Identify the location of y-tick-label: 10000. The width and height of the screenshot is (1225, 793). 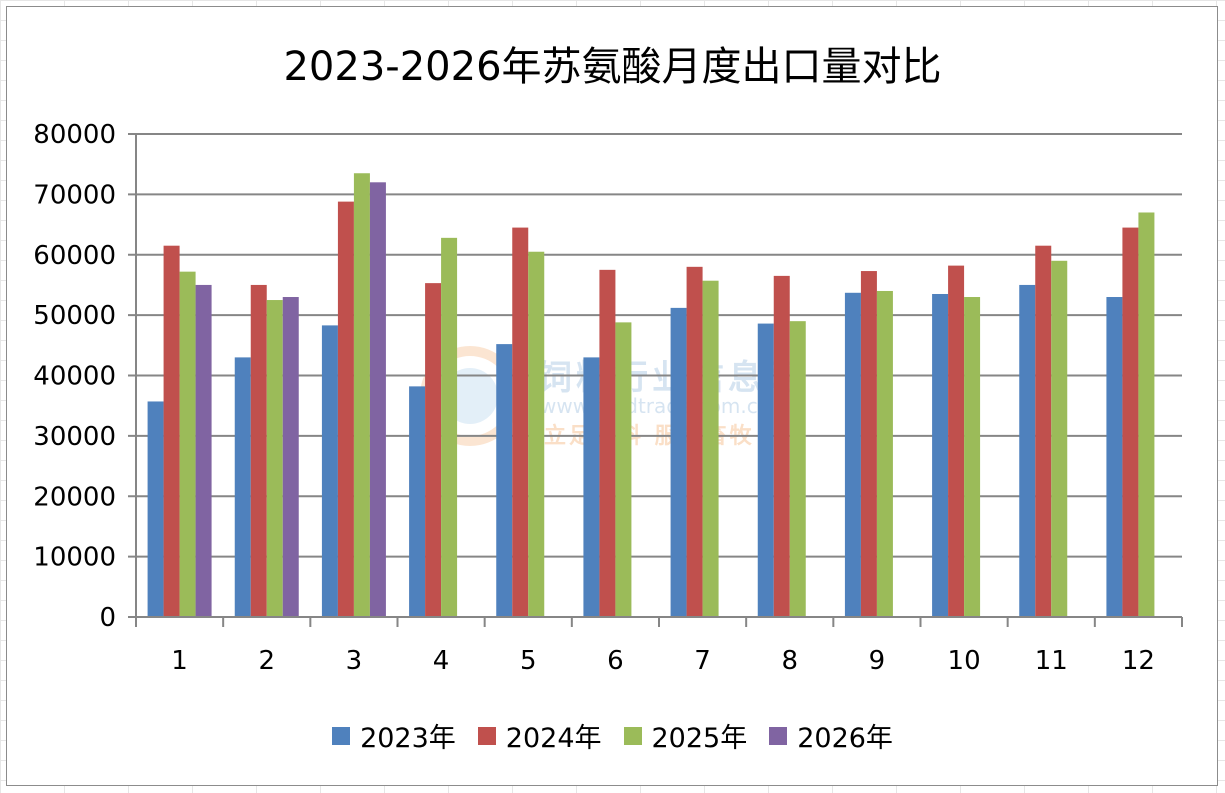
(74, 558).